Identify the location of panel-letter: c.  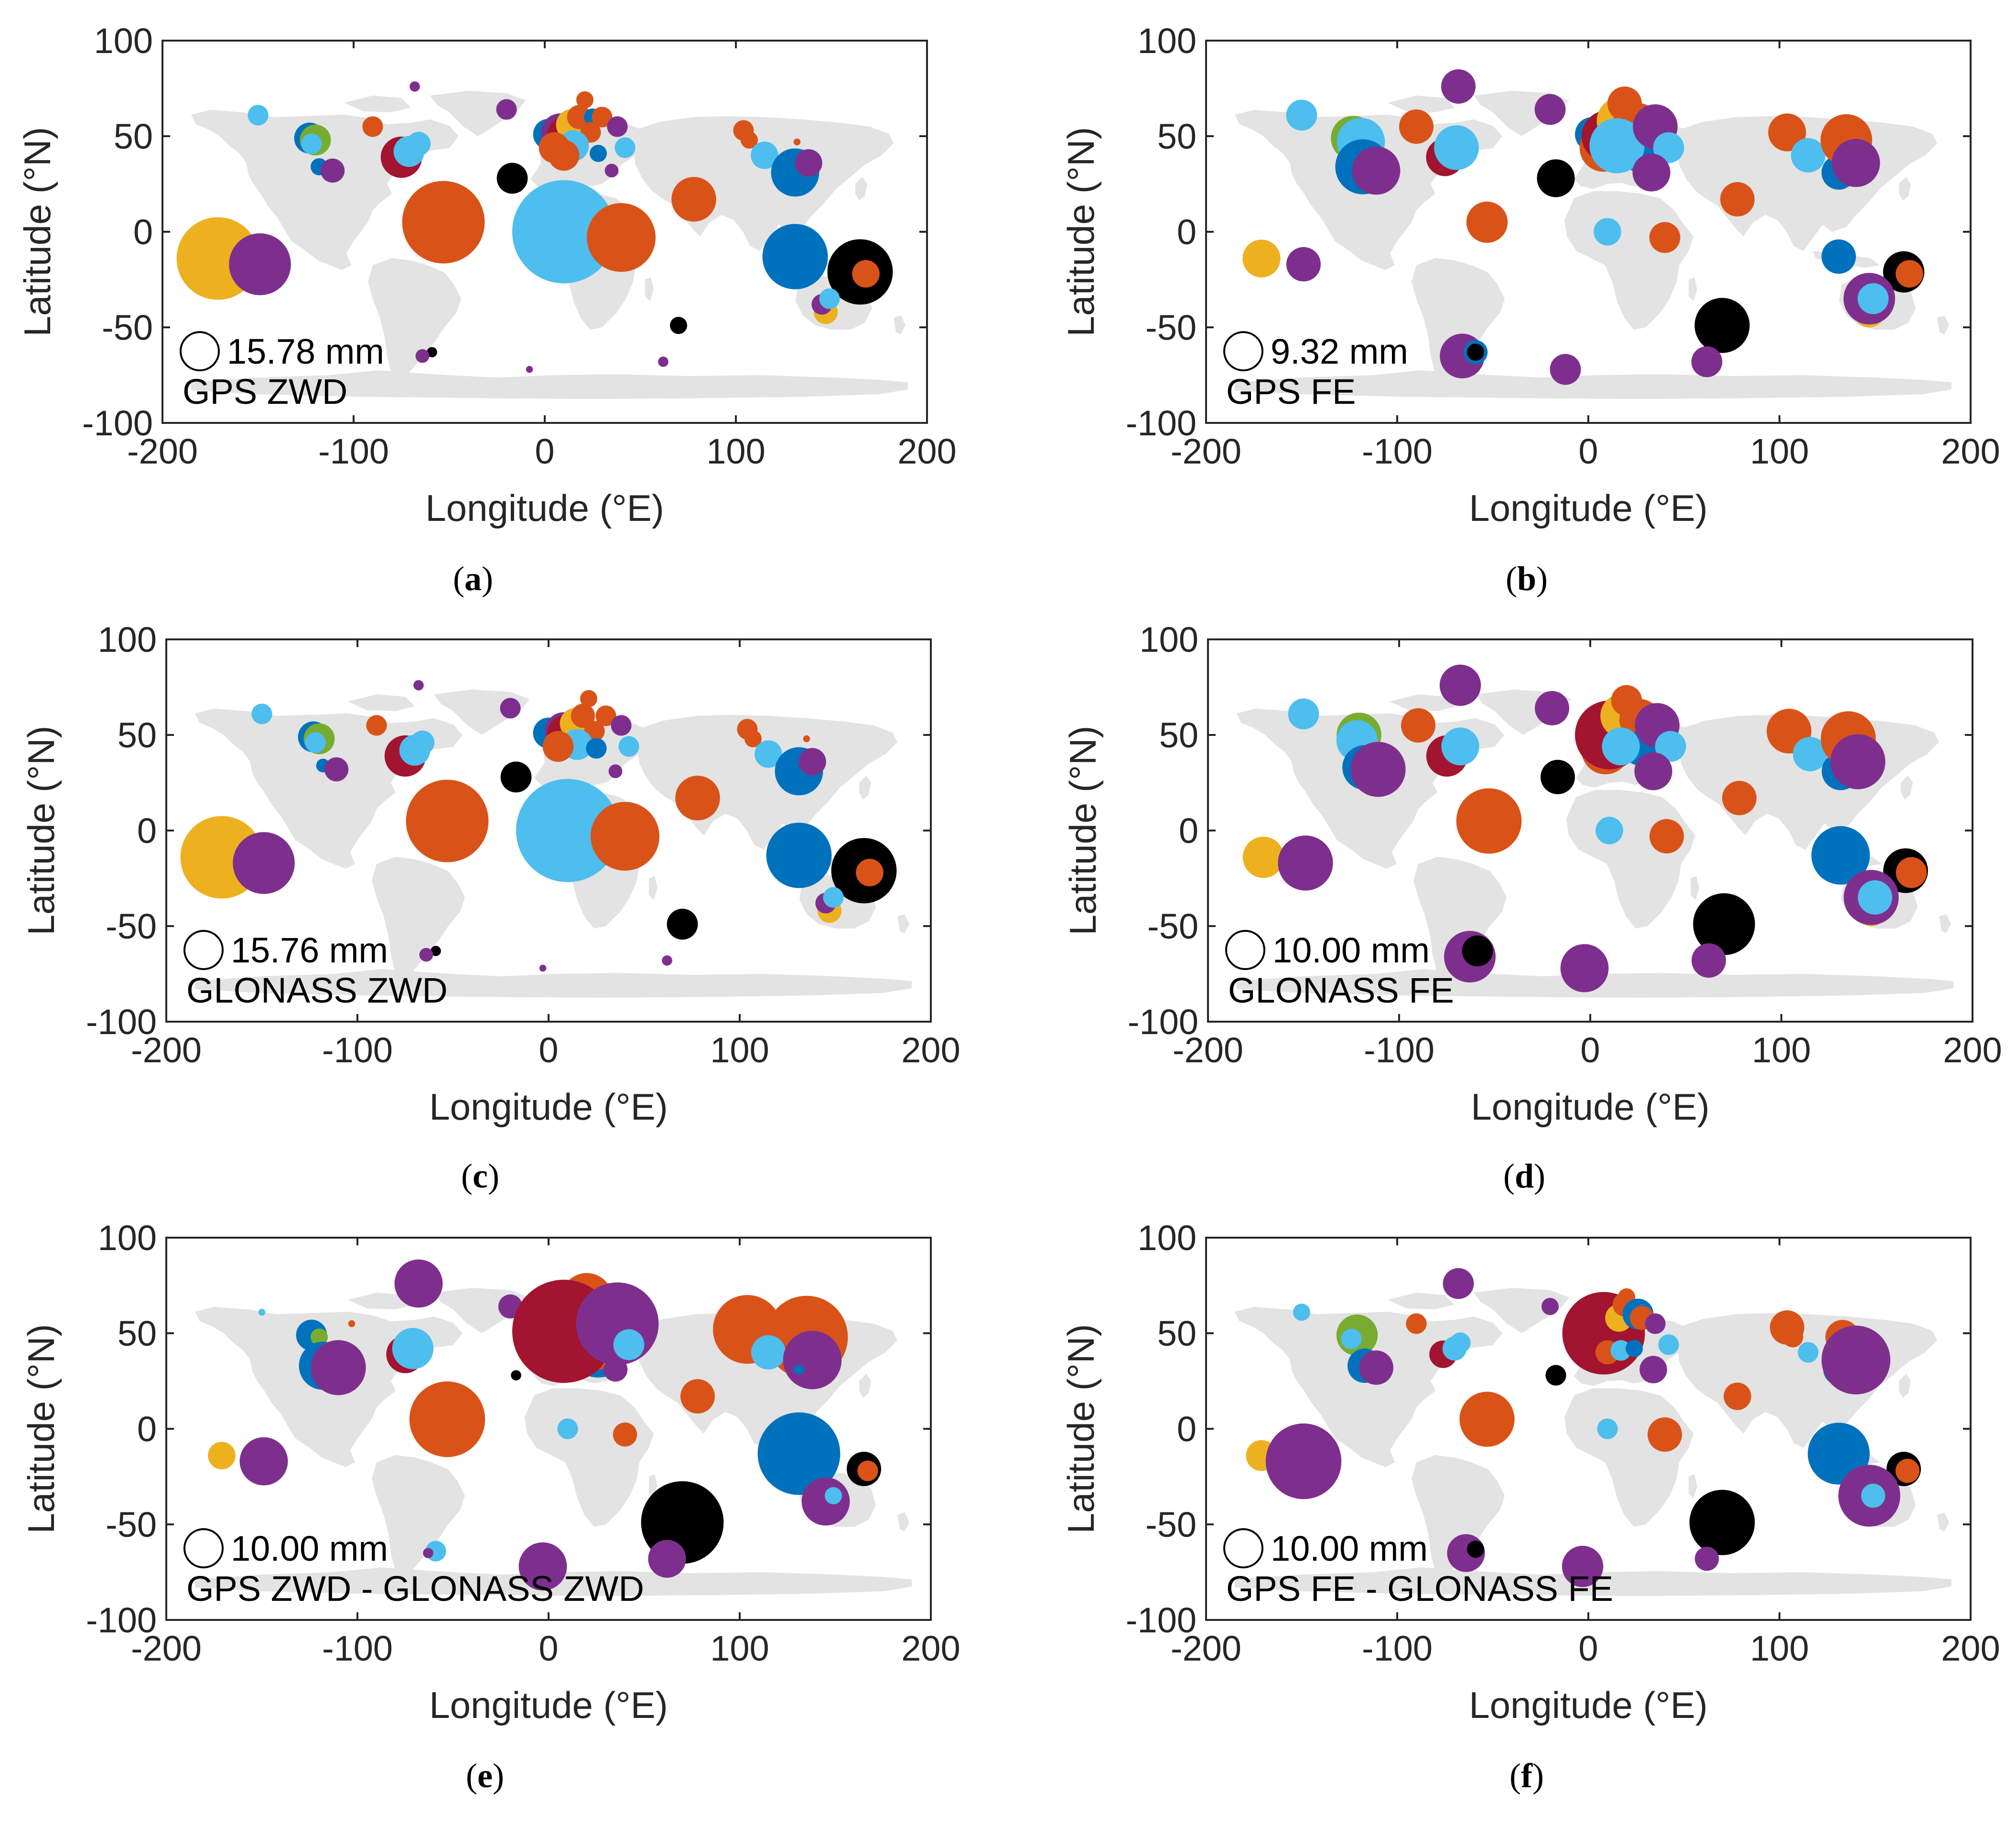
(480, 1176).